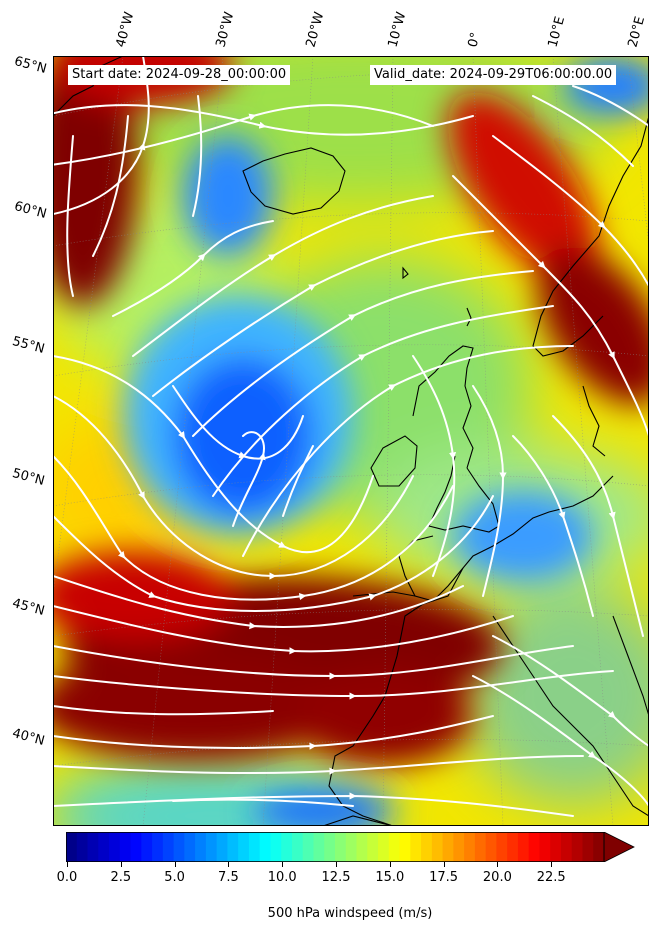 This screenshot has width=659, height=936. What do you see at coordinates (397, 29) in the screenshot?
I see `lon-label-10w: 10°W` at bounding box center [397, 29].